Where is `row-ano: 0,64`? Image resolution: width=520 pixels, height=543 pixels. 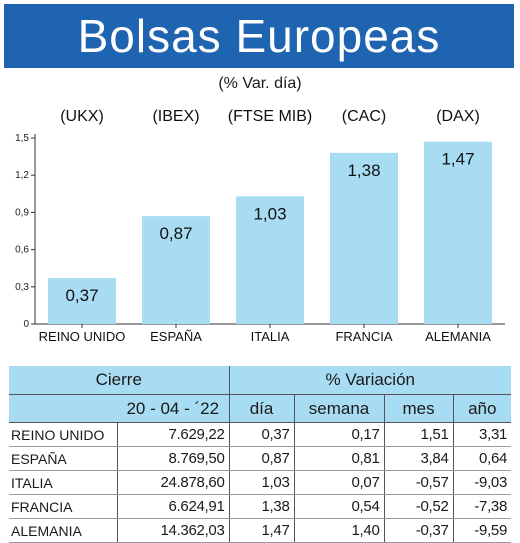 row-ano: 0,64 is located at coordinates (482, 458).